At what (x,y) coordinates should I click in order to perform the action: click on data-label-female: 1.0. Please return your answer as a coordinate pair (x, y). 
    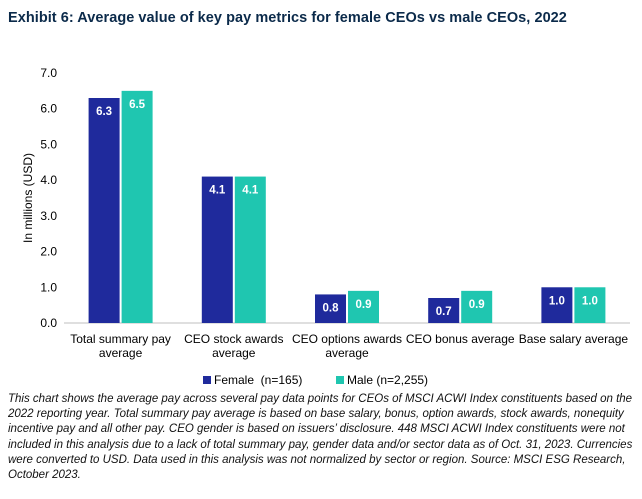
    Looking at the image, I should click on (557, 301).